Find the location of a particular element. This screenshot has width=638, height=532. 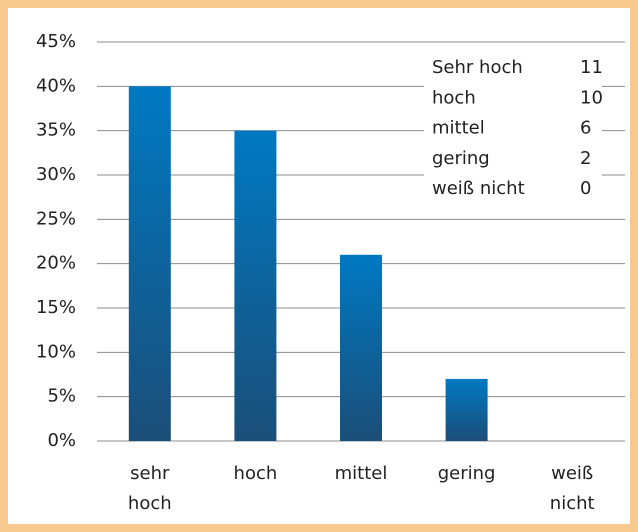

table-label: mittel is located at coordinates (458, 128).